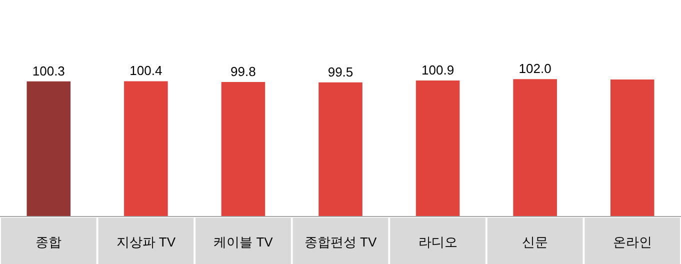  What do you see at coordinates (244, 242) in the screenshot?
I see `x-tick-label: 케이블 TV` at bounding box center [244, 242].